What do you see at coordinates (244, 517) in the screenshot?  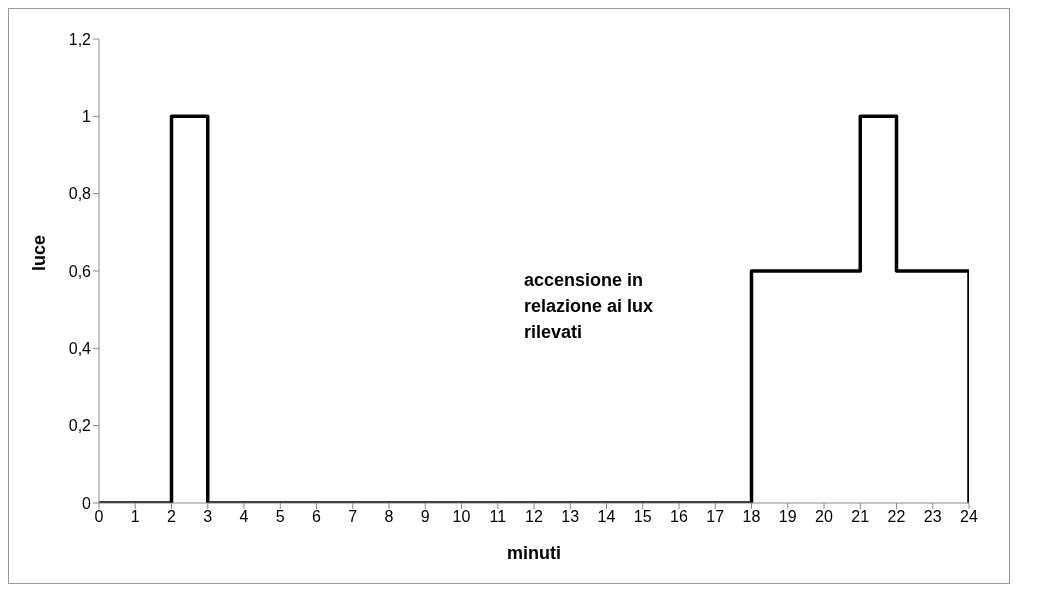 I see `x-tick-label: 4` at bounding box center [244, 517].